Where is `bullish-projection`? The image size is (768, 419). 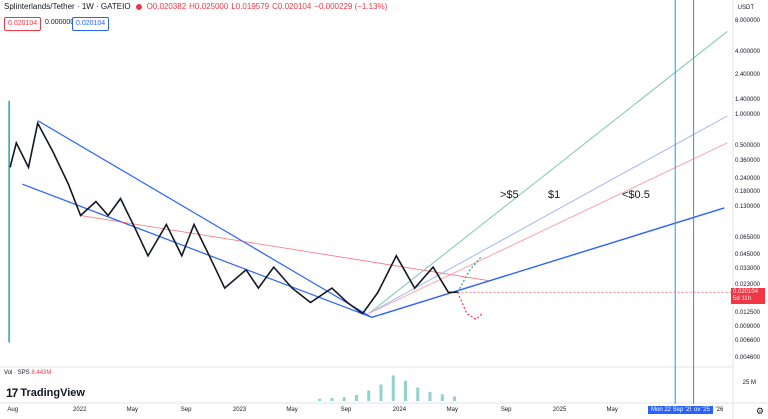 bullish-projection is located at coordinates (470, 274).